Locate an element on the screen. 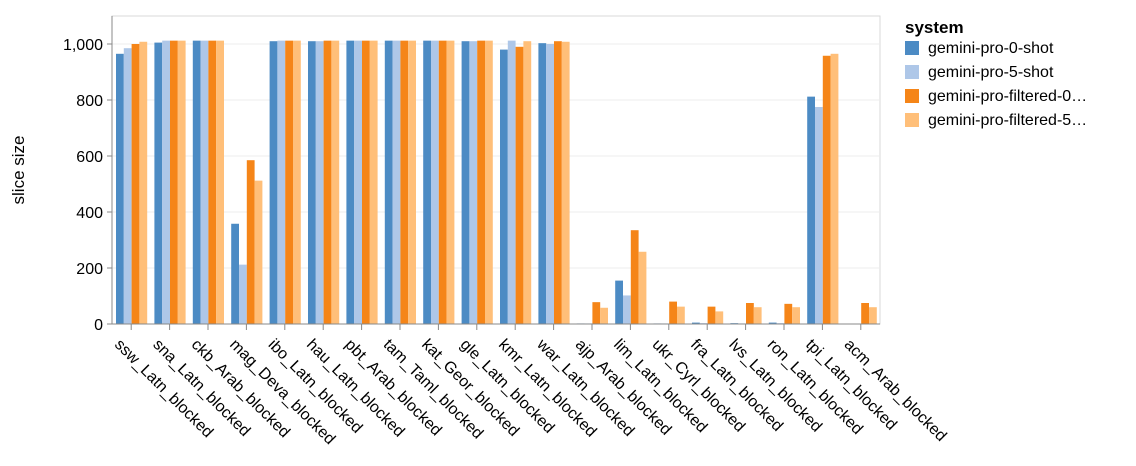 Image resolution: width=1136 pixels, height=466 pixels. y-tick-label: 400 is located at coordinates (89, 213).